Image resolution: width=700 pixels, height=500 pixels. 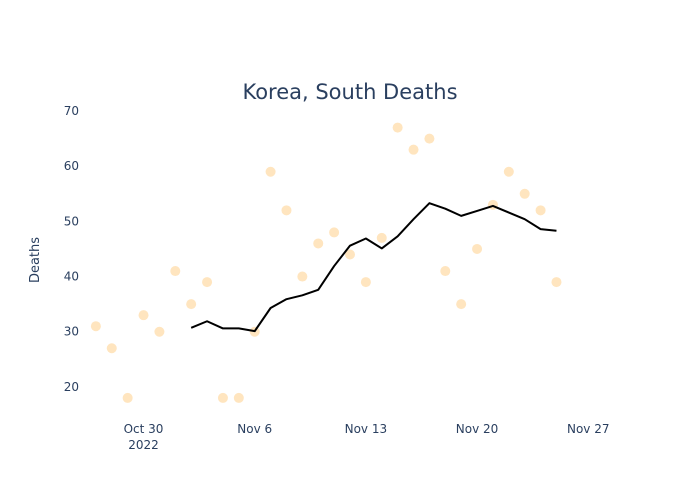 What do you see at coordinates (588, 429) in the screenshot?
I see `x-tick-label: Nov 27` at bounding box center [588, 429].